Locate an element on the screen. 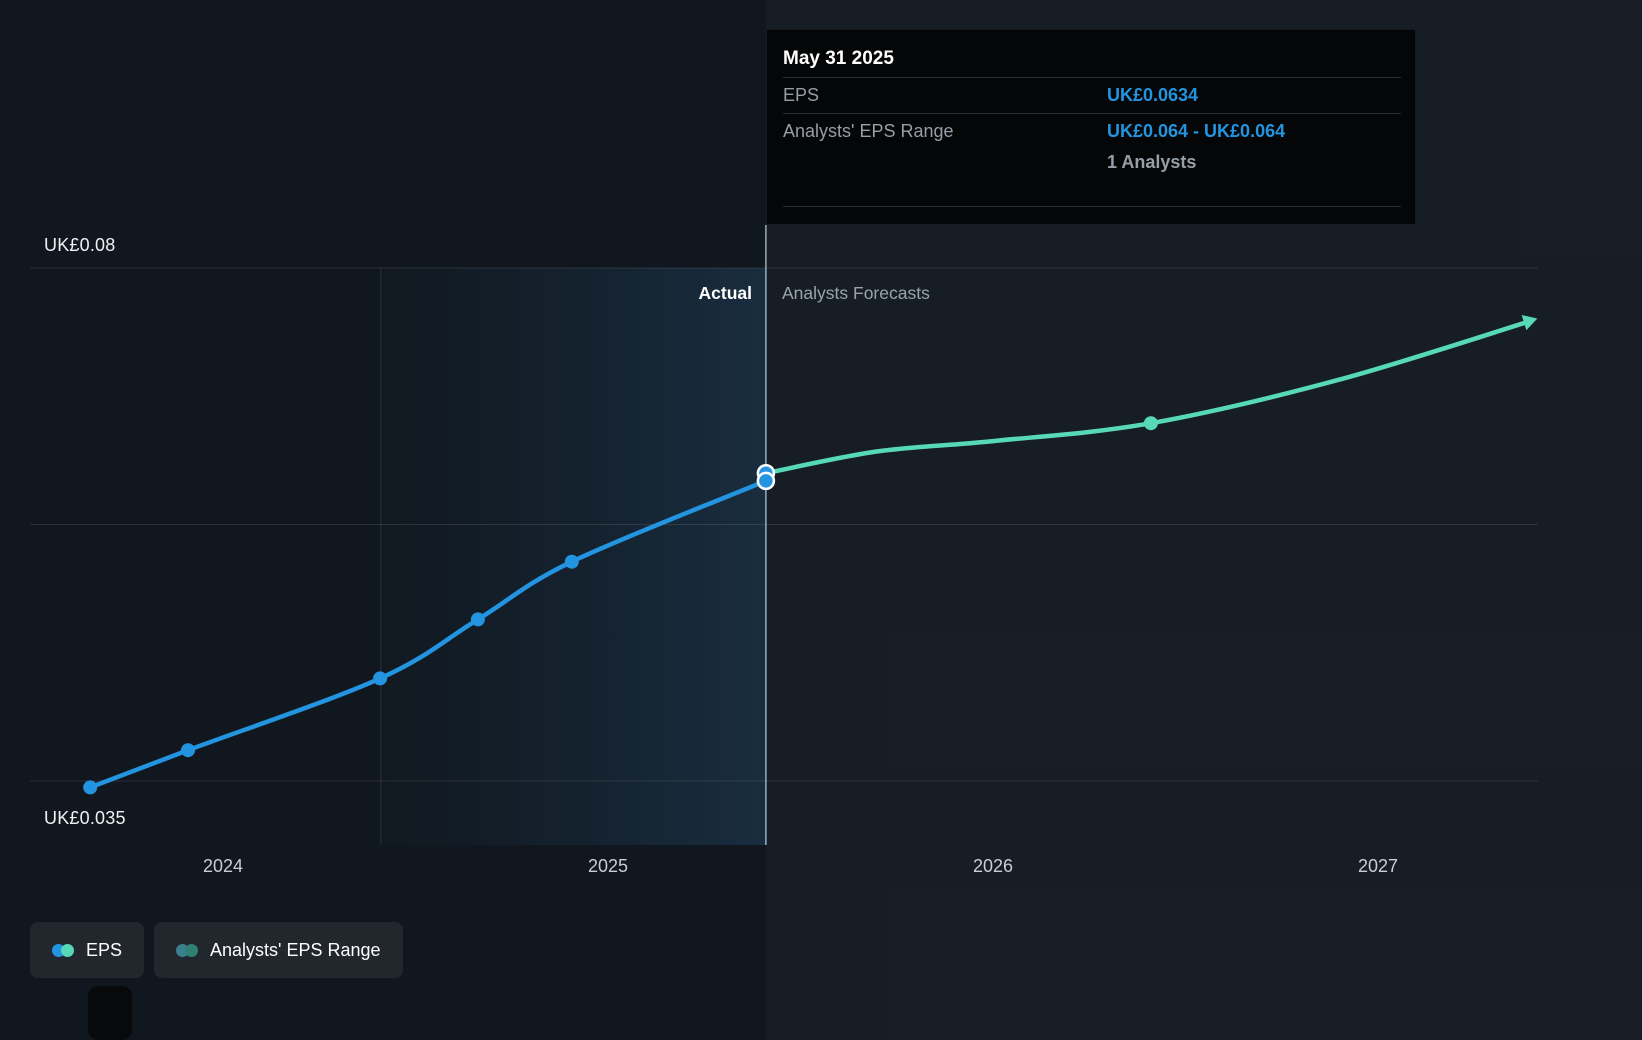  tooltip-eps-label: EPS is located at coordinates (801, 95).